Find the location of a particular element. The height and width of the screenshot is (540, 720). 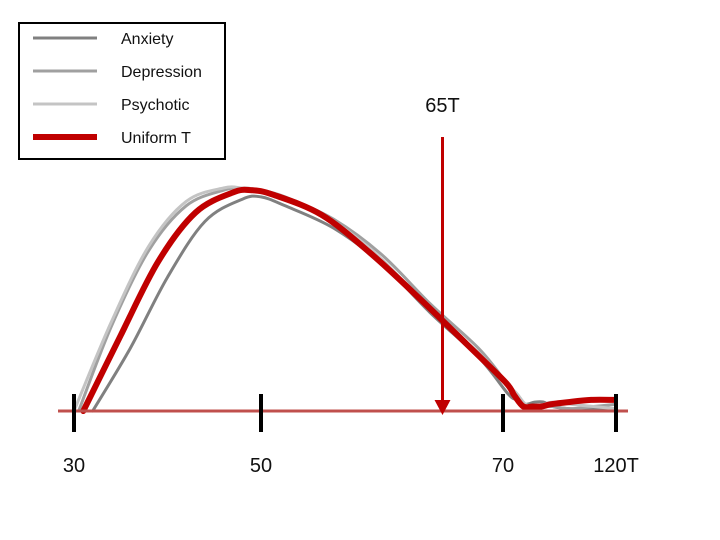

legend-label-depression: Depression is located at coordinates (161, 72).